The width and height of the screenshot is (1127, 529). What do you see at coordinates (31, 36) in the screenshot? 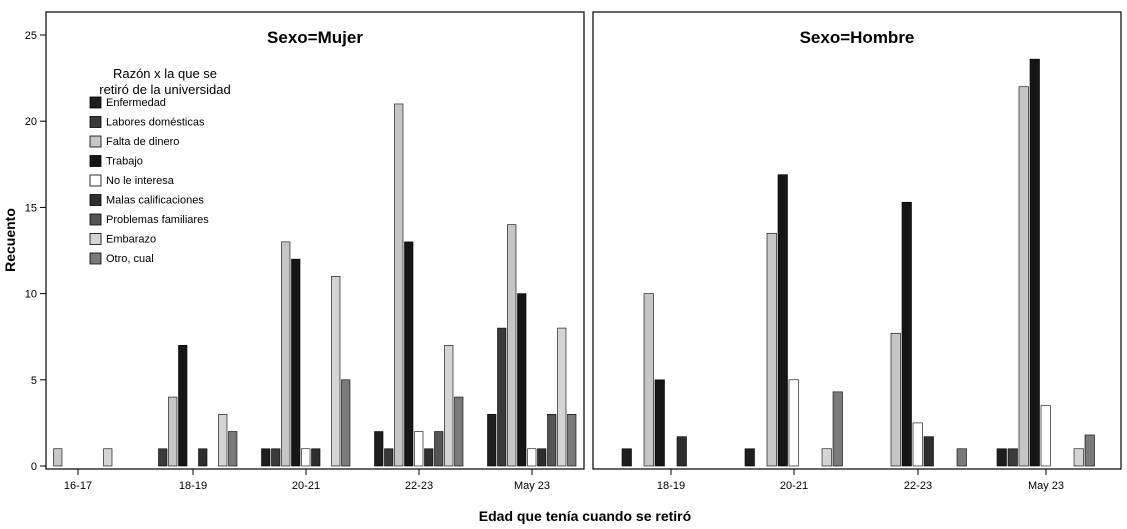
I see `y-tick-label: 25` at bounding box center [31, 36].